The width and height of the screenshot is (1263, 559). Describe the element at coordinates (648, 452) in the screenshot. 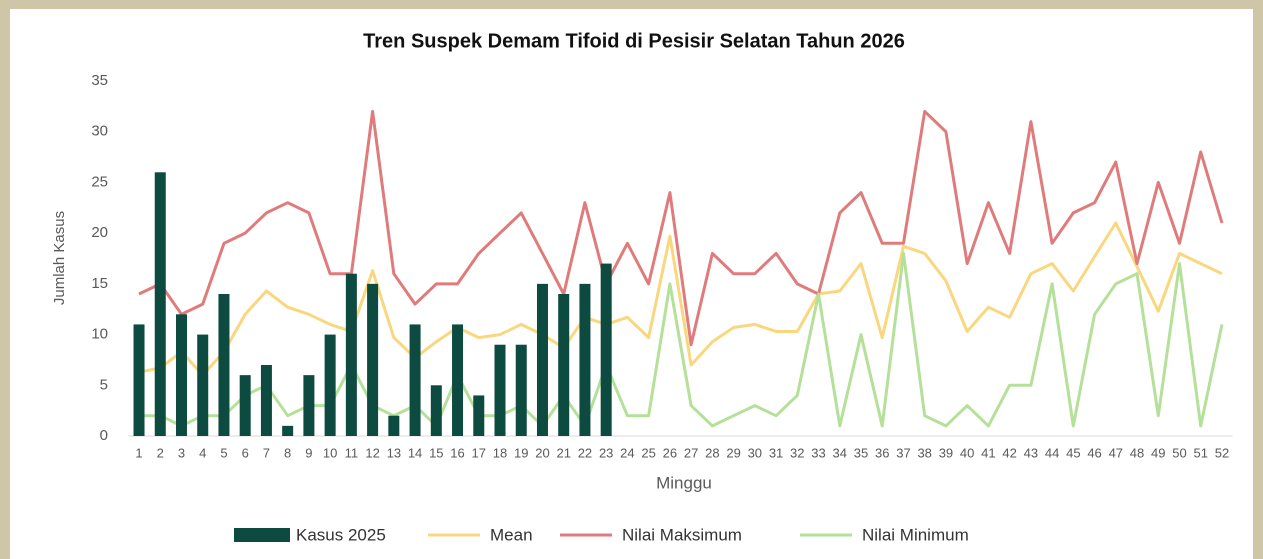

I see `x-tick-label: 25` at that location.